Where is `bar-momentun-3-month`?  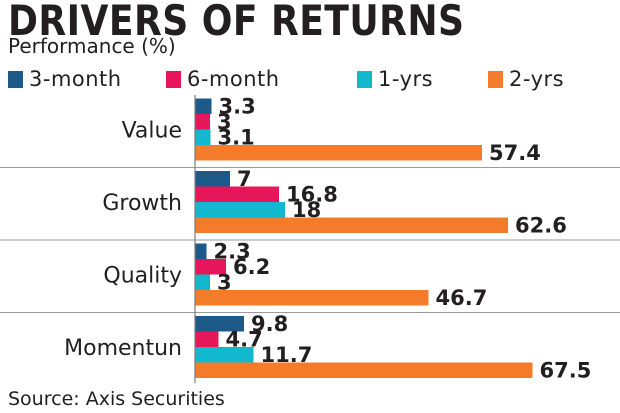 bar-momentun-3-month is located at coordinates (219, 324).